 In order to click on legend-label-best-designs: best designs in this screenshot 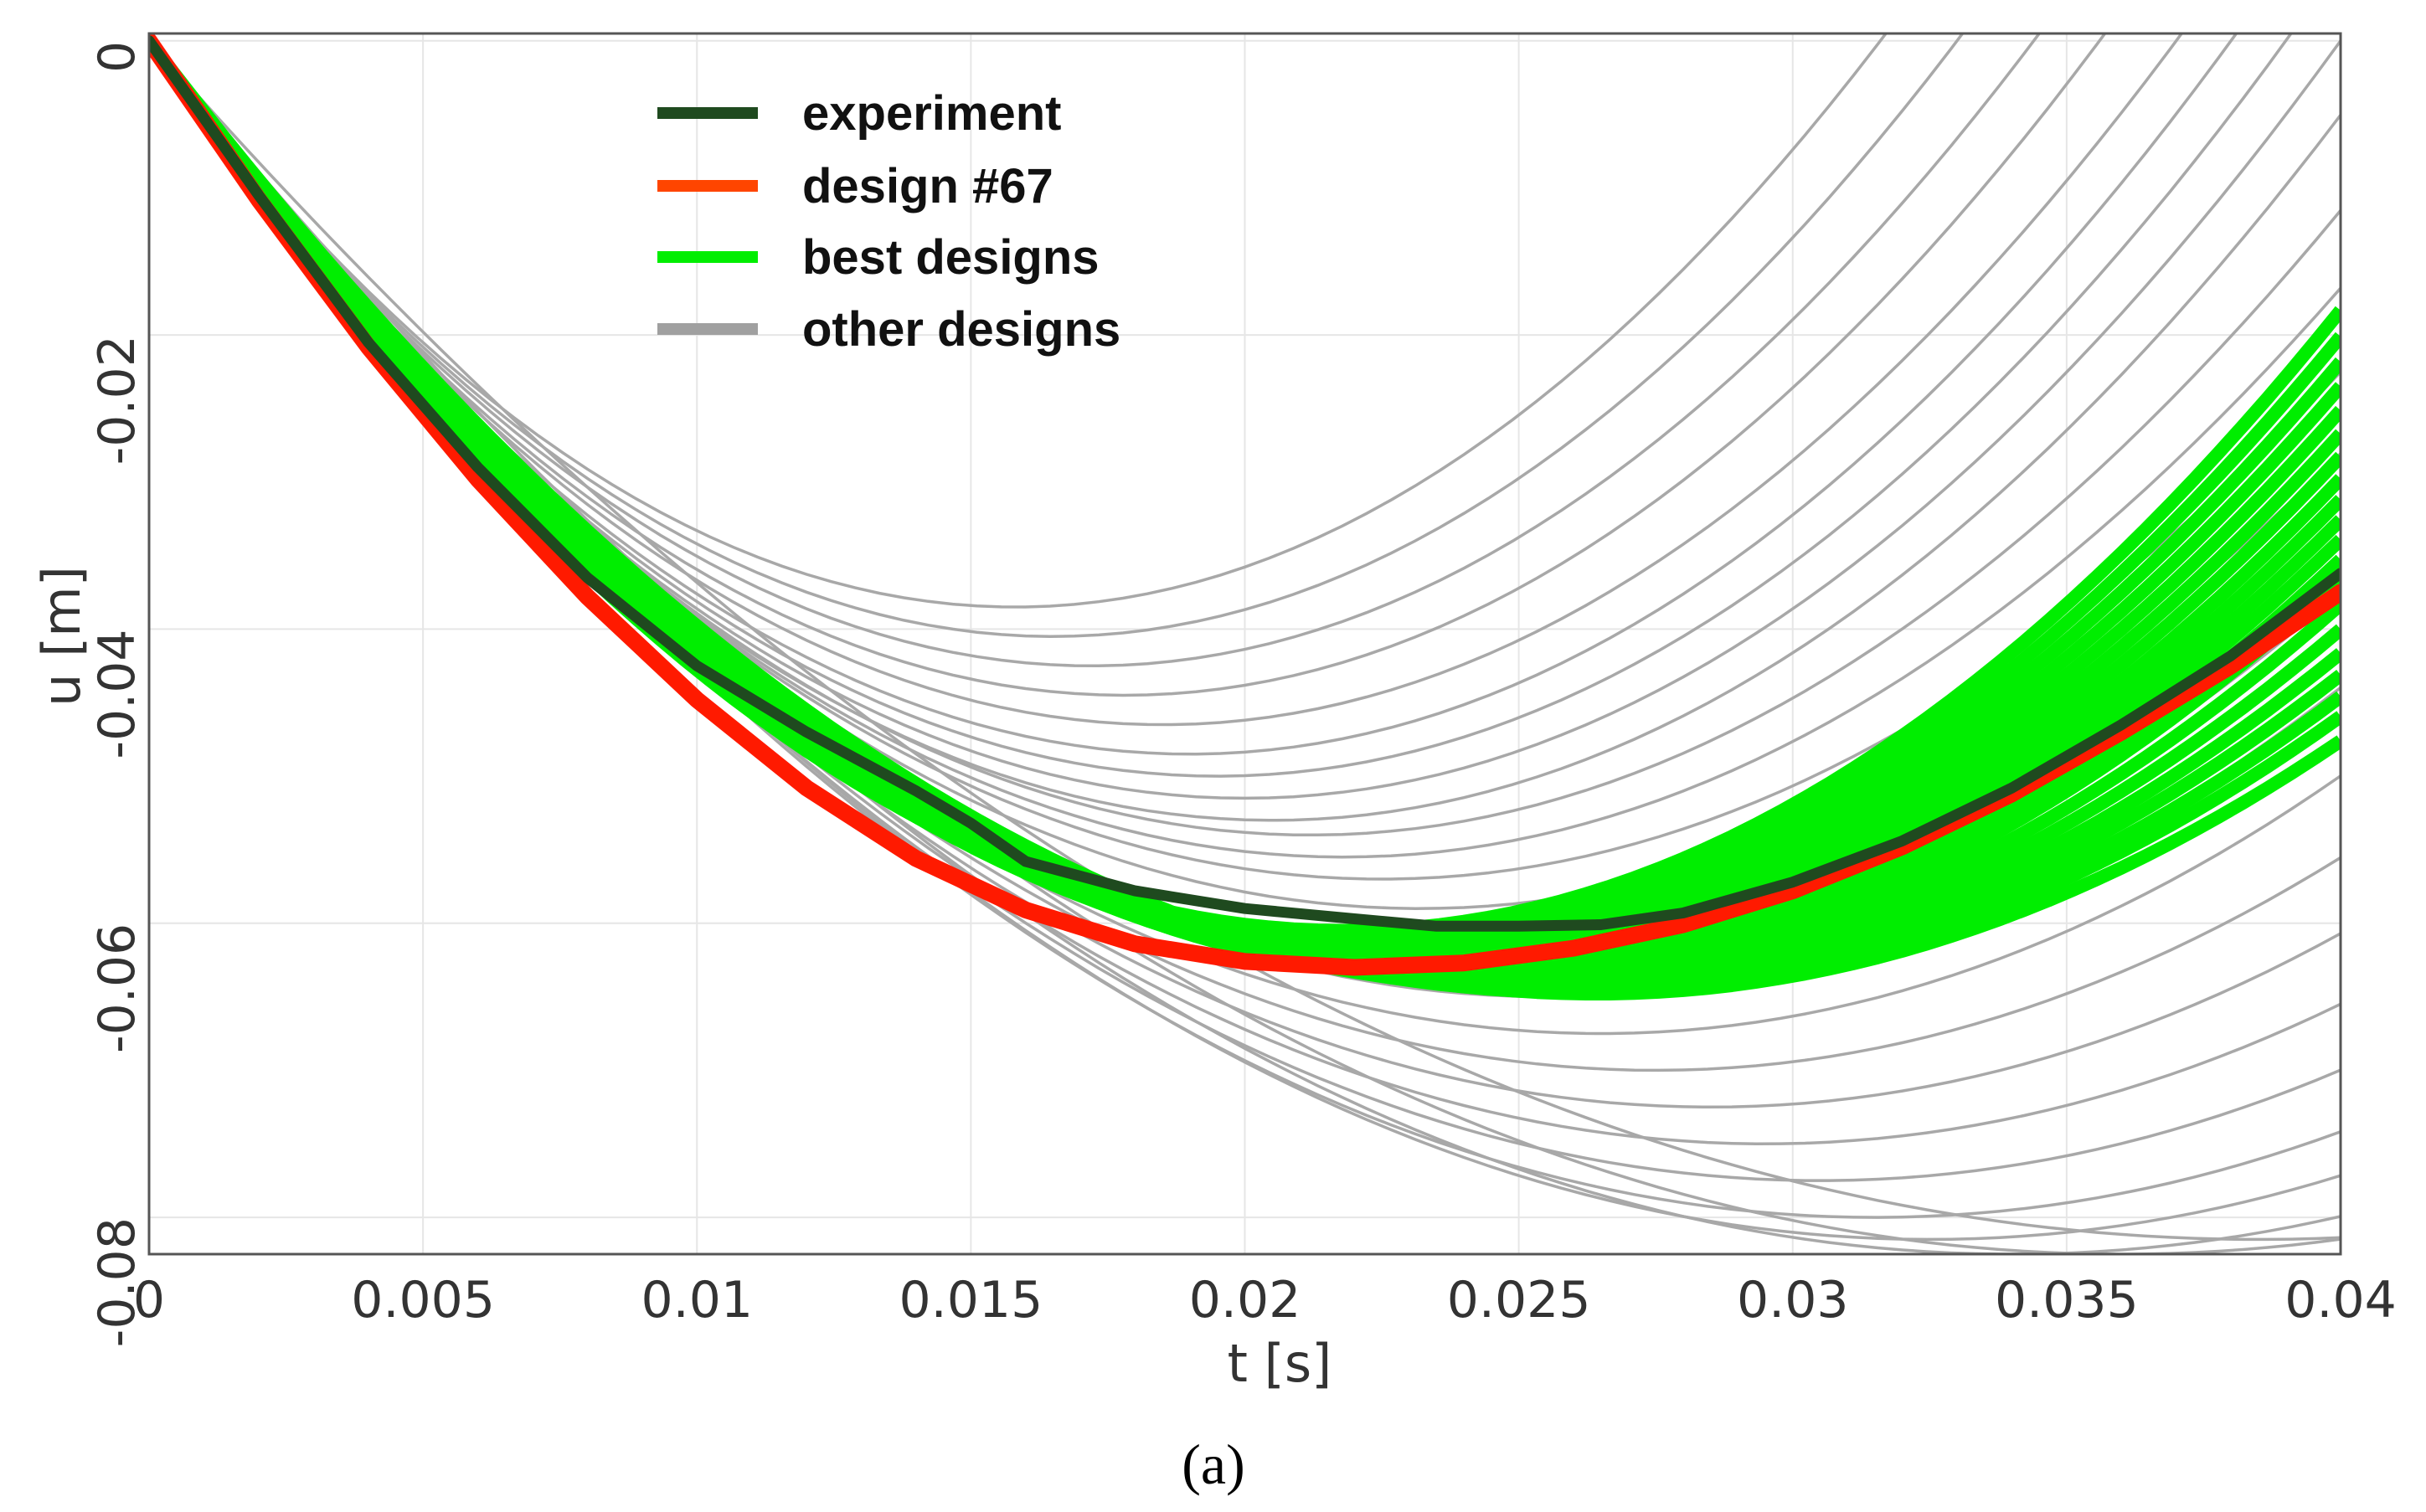, I will do `click(951, 257)`.